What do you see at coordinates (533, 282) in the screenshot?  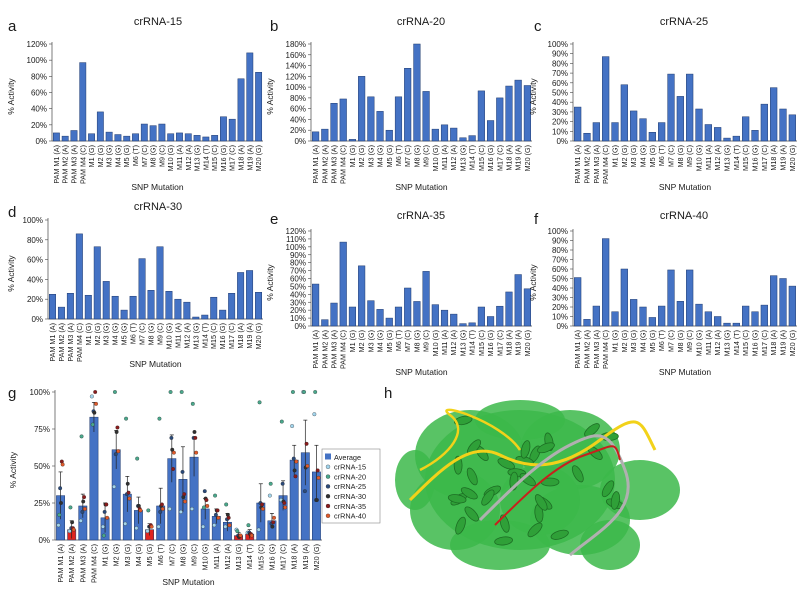 I see `y-axis-label: % Activity` at bounding box center [533, 282].